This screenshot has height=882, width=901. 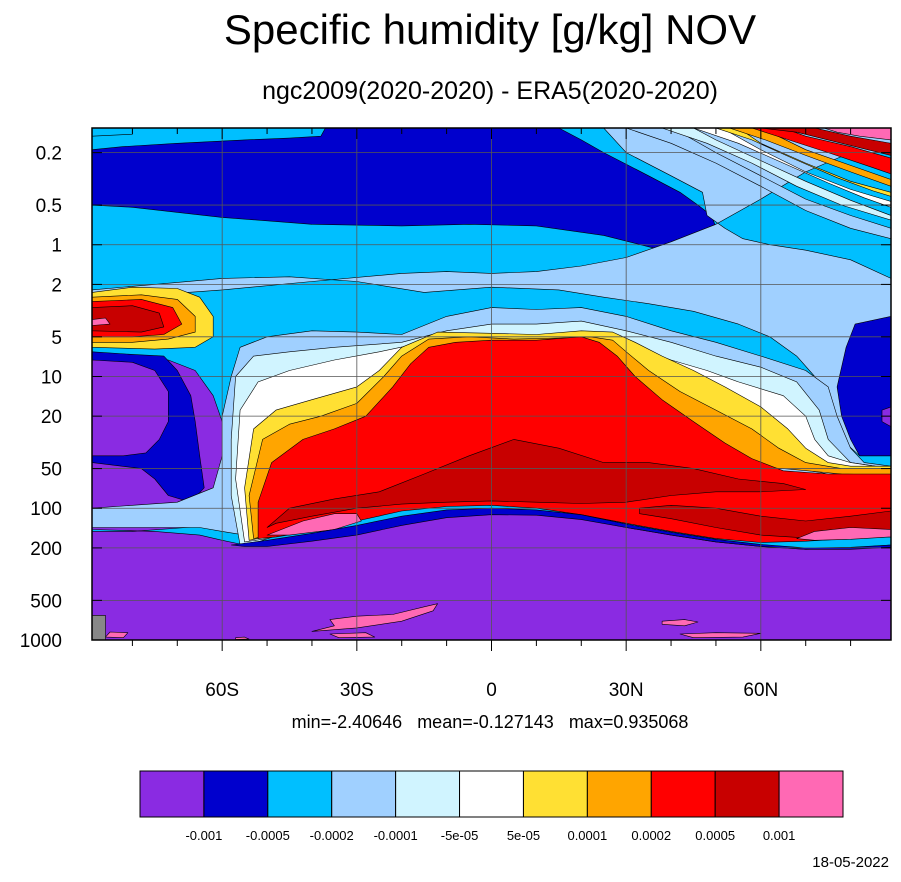 What do you see at coordinates (491, 690) in the screenshot?
I see `x-tick-label: 0` at bounding box center [491, 690].